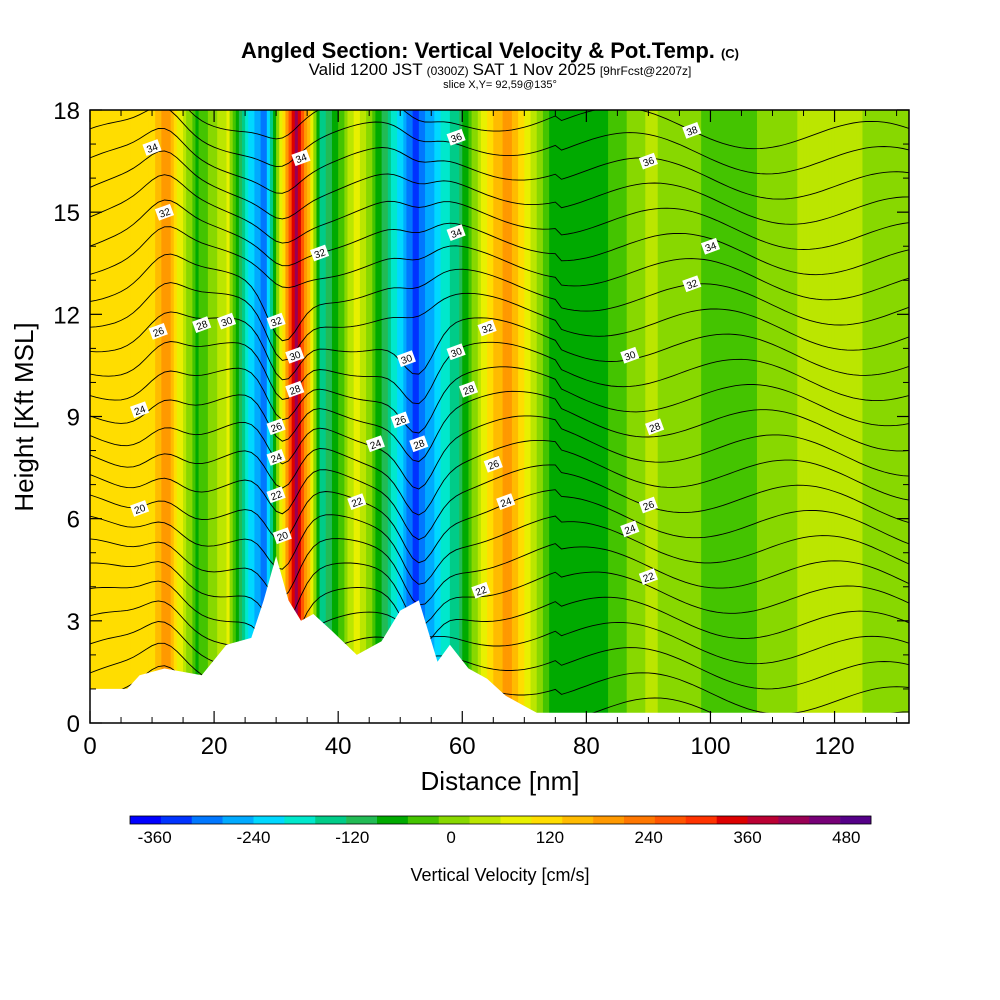  Describe the element at coordinates (155, 837) in the screenshot. I see `colorbar-tick-label: -360` at that location.